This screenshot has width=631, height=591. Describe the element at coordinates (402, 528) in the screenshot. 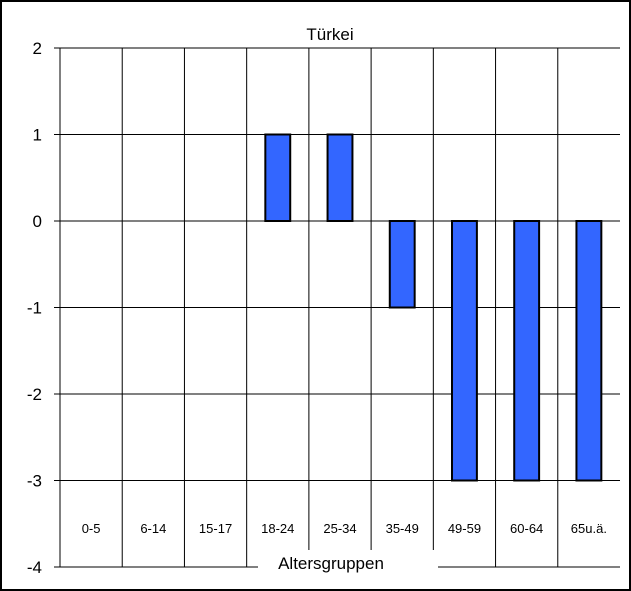

I see `x-category-label: 35-49` at that location.